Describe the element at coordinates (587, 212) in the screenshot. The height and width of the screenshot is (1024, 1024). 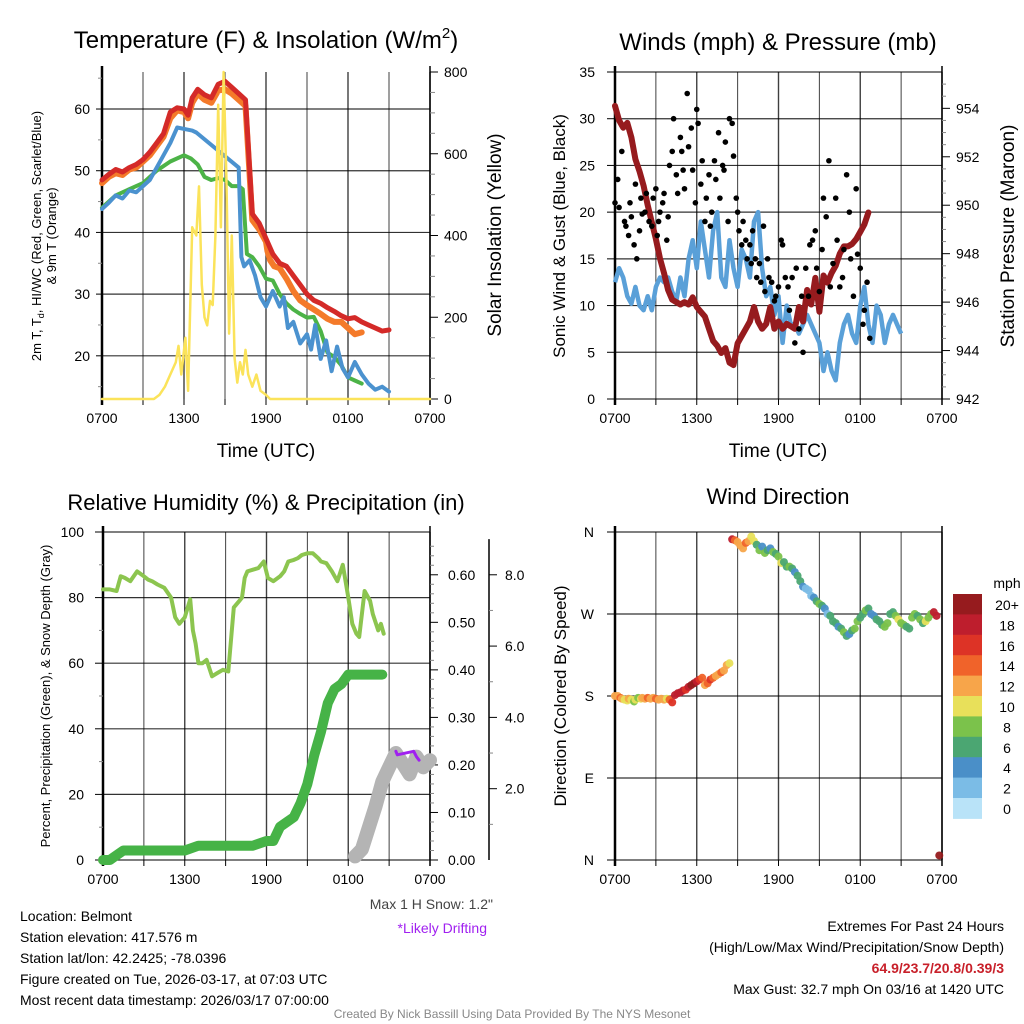
I see `y-tick-label: 20` at that location.